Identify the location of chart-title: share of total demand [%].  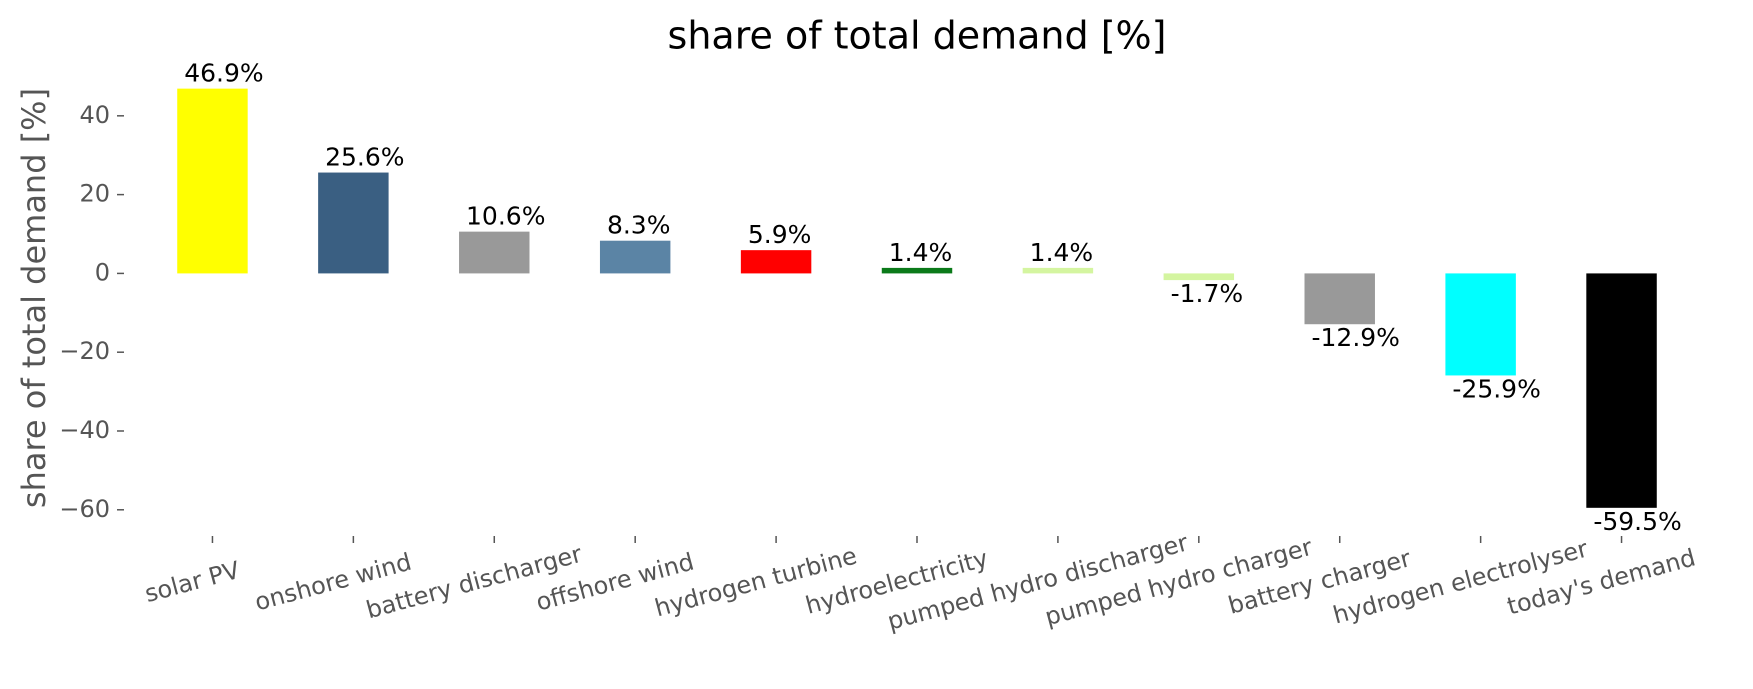
(917, 36).